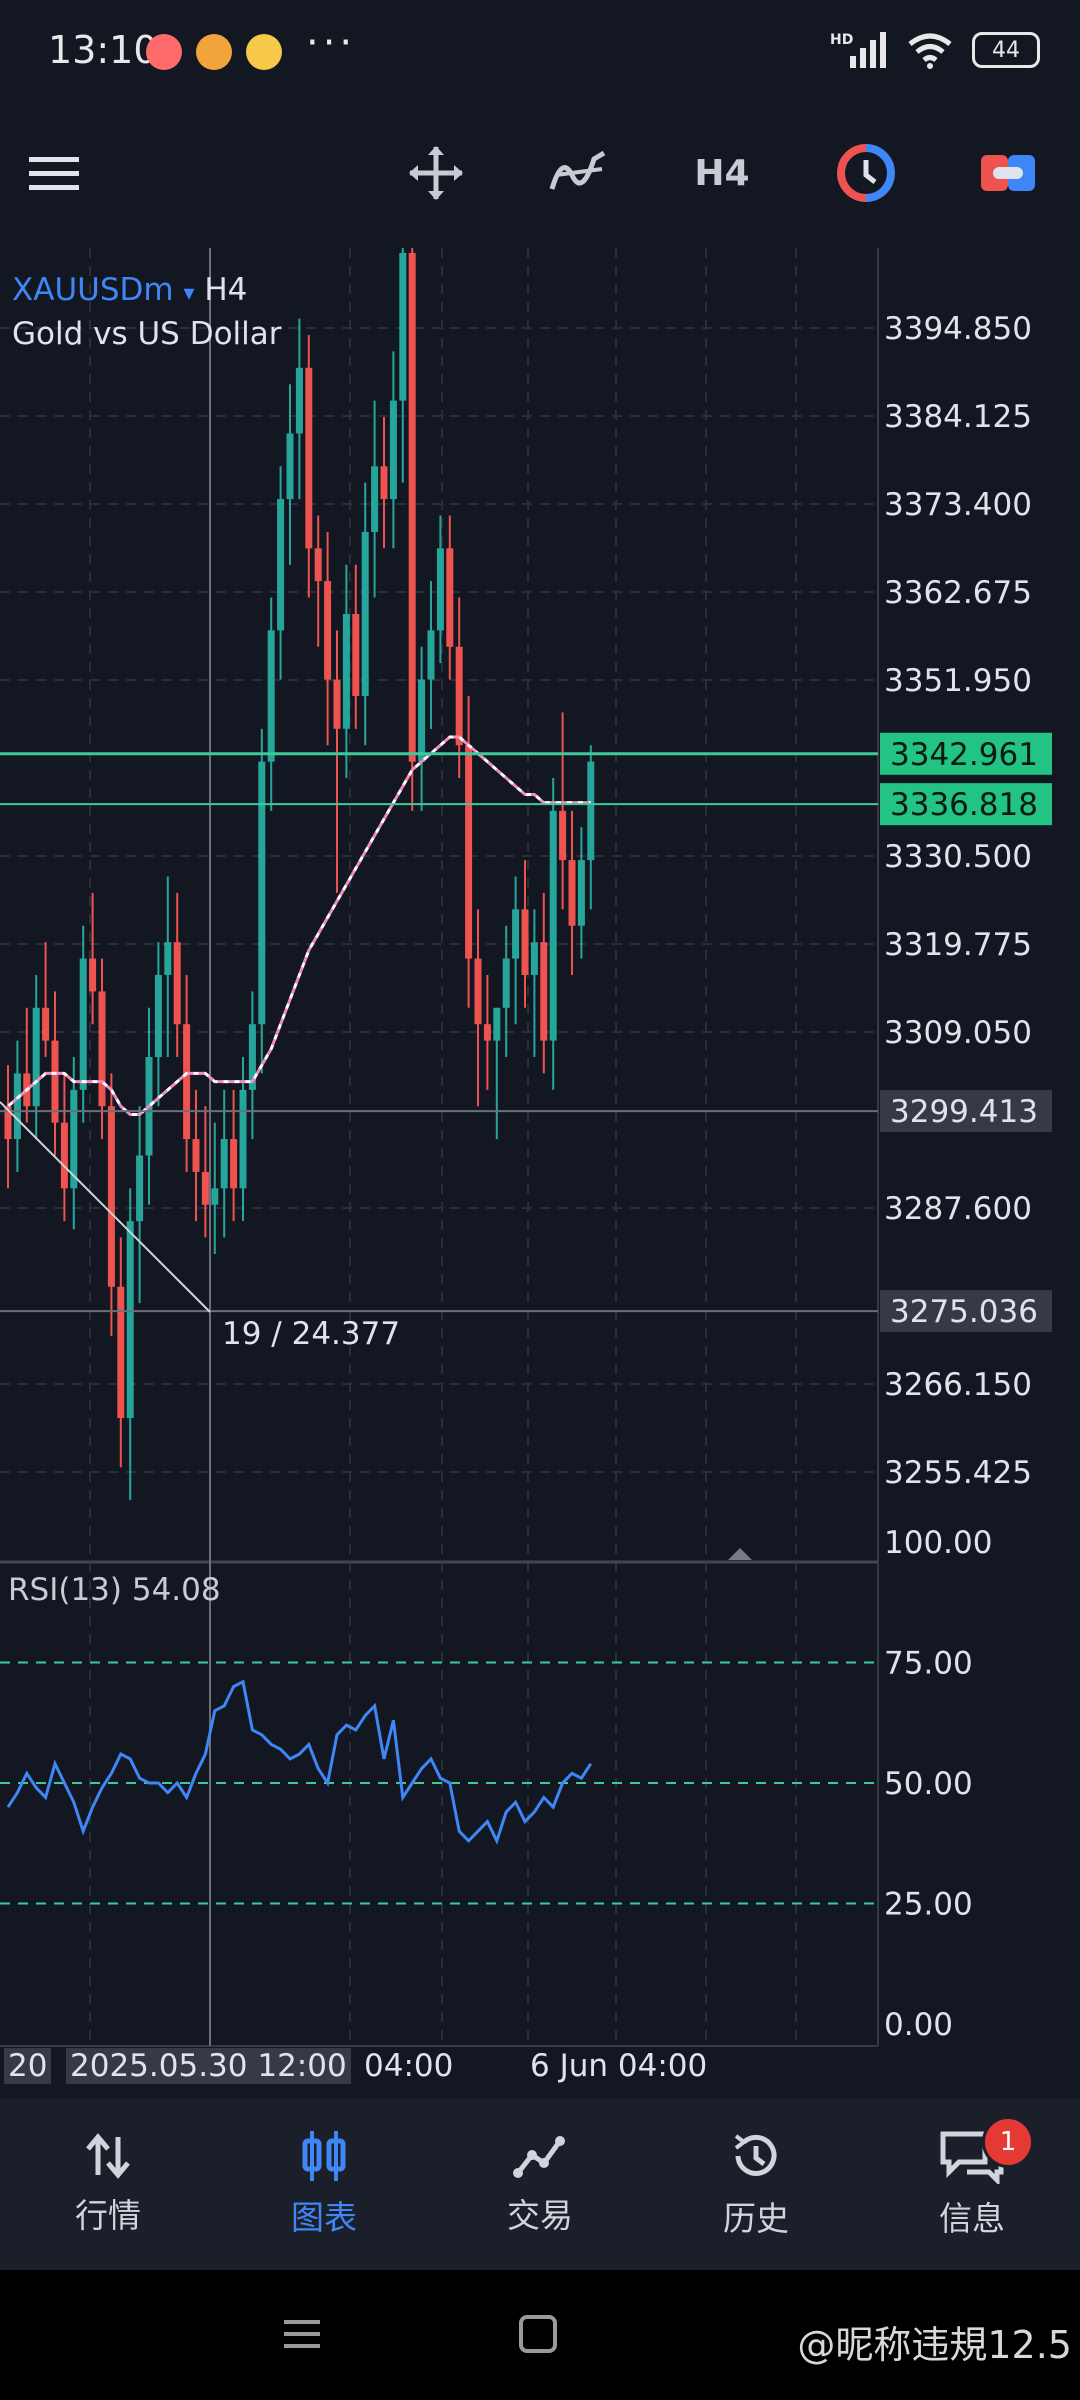 The height and width of the screenshot is (2400, 1080). I want to click on nav-chart-label: 图表, so click(324, 2217).